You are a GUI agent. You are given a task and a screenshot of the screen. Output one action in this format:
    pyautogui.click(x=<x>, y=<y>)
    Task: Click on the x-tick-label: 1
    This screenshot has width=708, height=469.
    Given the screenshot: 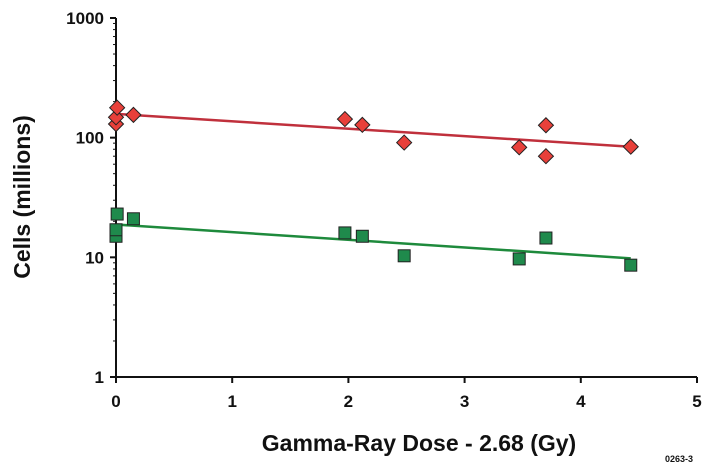 What is the action you would take?
    pyautogui.click(x=231, y=401)
    